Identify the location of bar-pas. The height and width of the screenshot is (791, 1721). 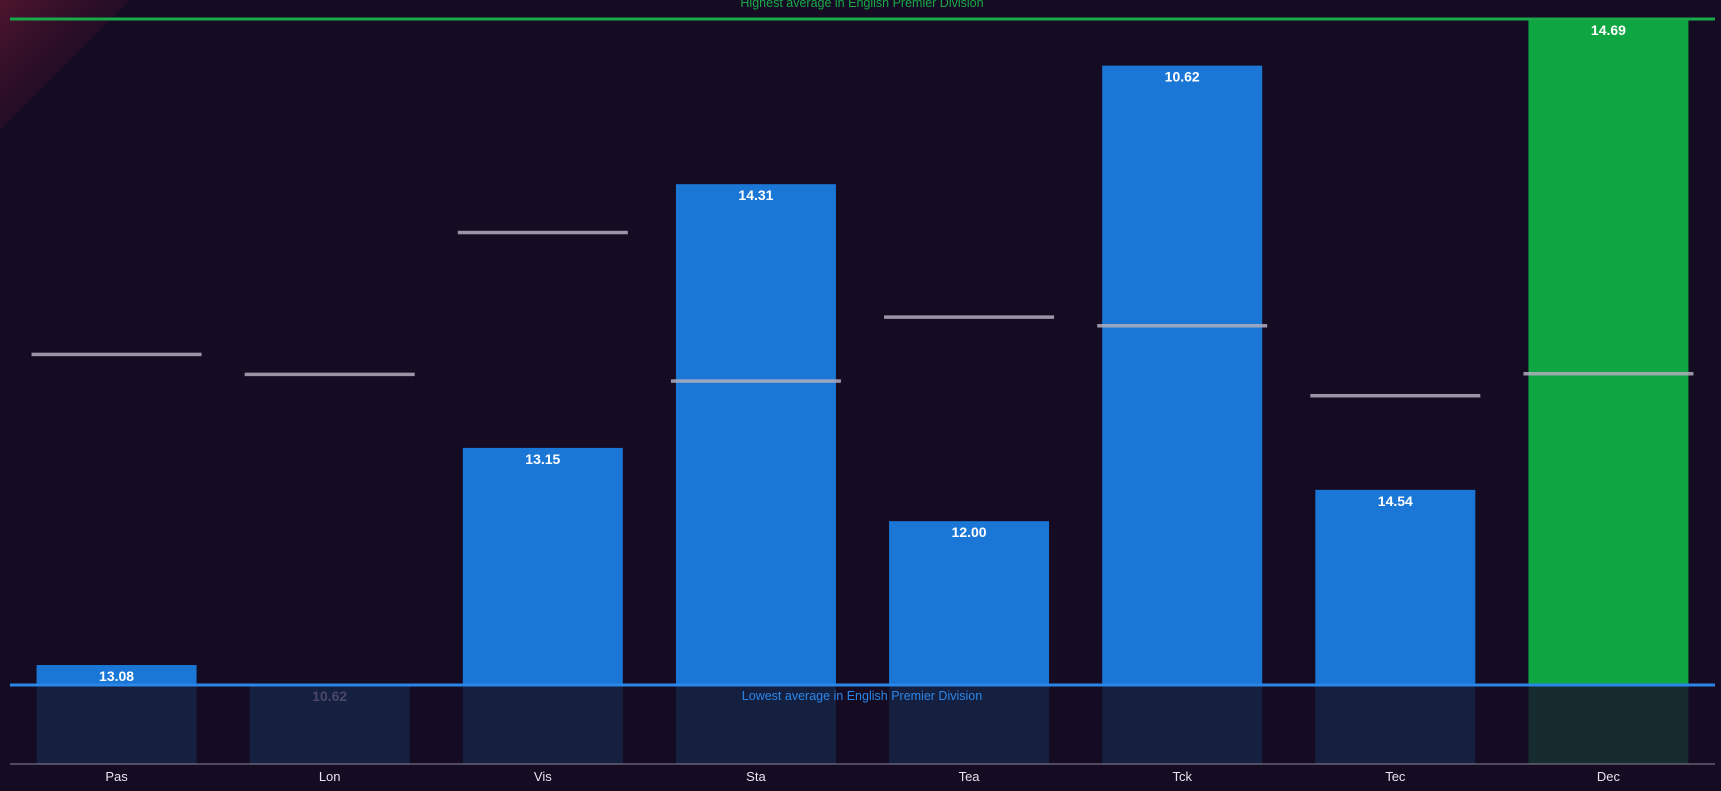
(116, 675).